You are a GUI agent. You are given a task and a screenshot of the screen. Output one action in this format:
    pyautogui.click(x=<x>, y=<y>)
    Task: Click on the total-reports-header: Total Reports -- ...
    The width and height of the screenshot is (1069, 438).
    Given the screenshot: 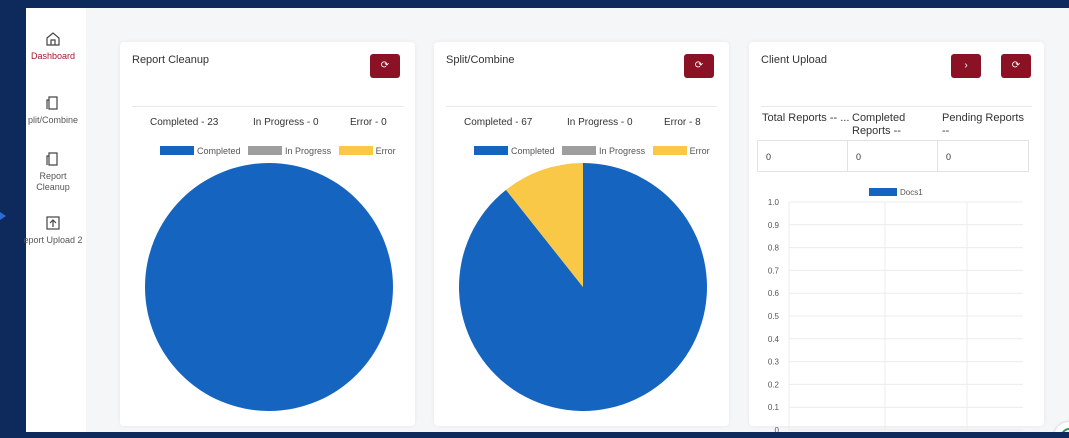 What is the action you would take?
    pyautogui.click(x=806, y=118)
    